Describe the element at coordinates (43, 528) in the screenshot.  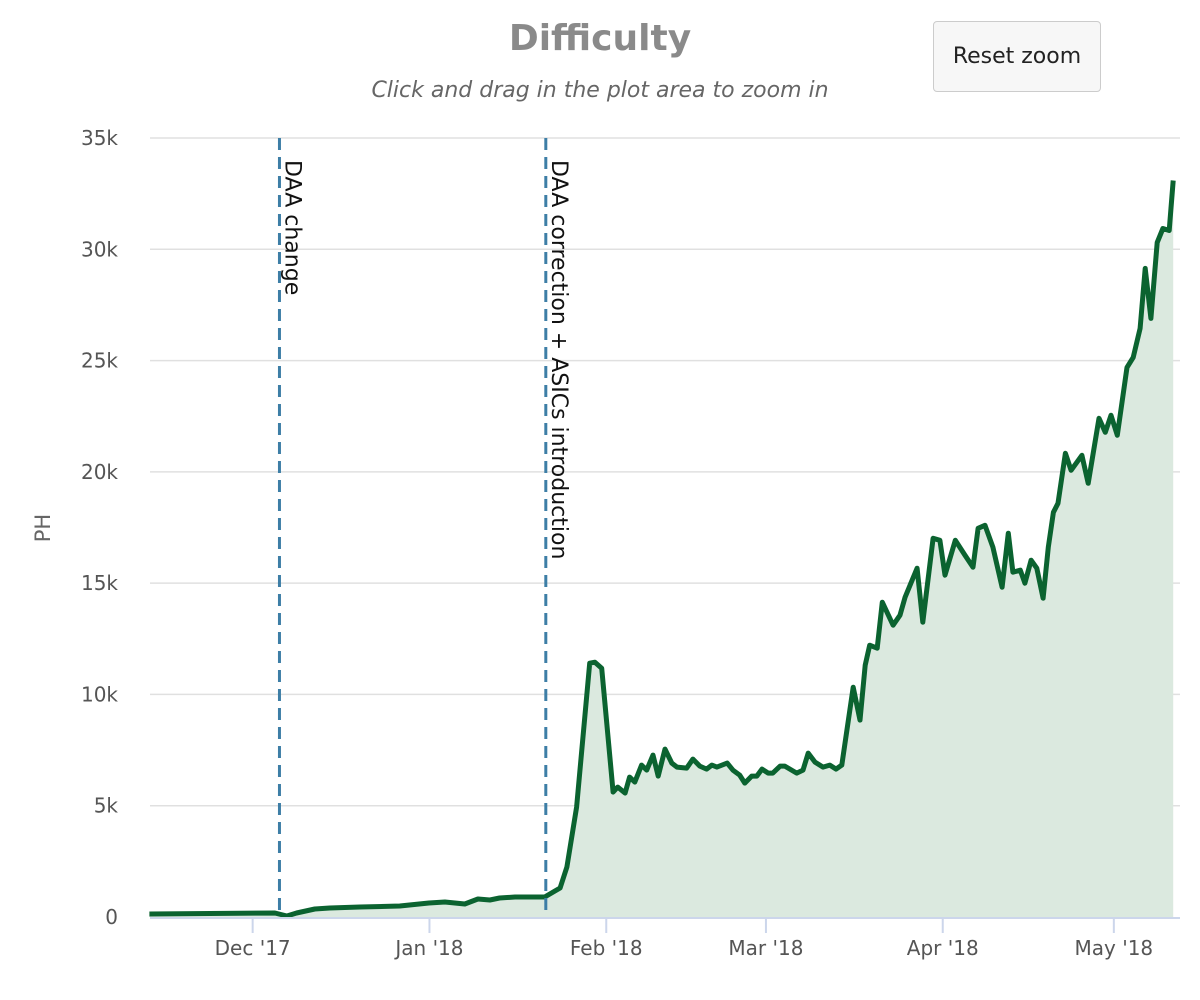
I see `y-axis-title: PH` at that location.